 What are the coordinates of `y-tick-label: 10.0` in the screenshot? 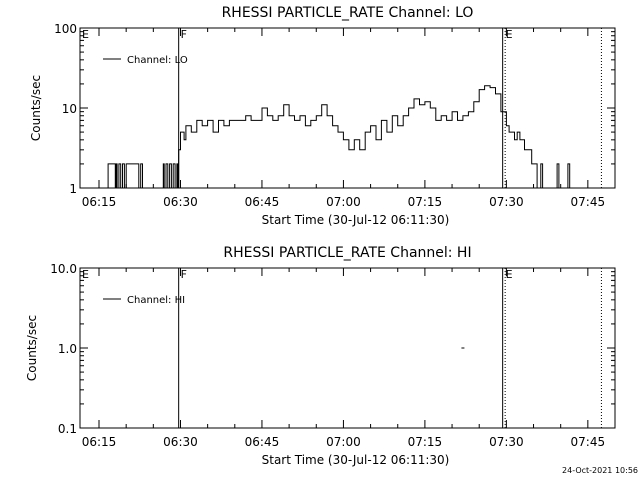 It's located at (63, 269).